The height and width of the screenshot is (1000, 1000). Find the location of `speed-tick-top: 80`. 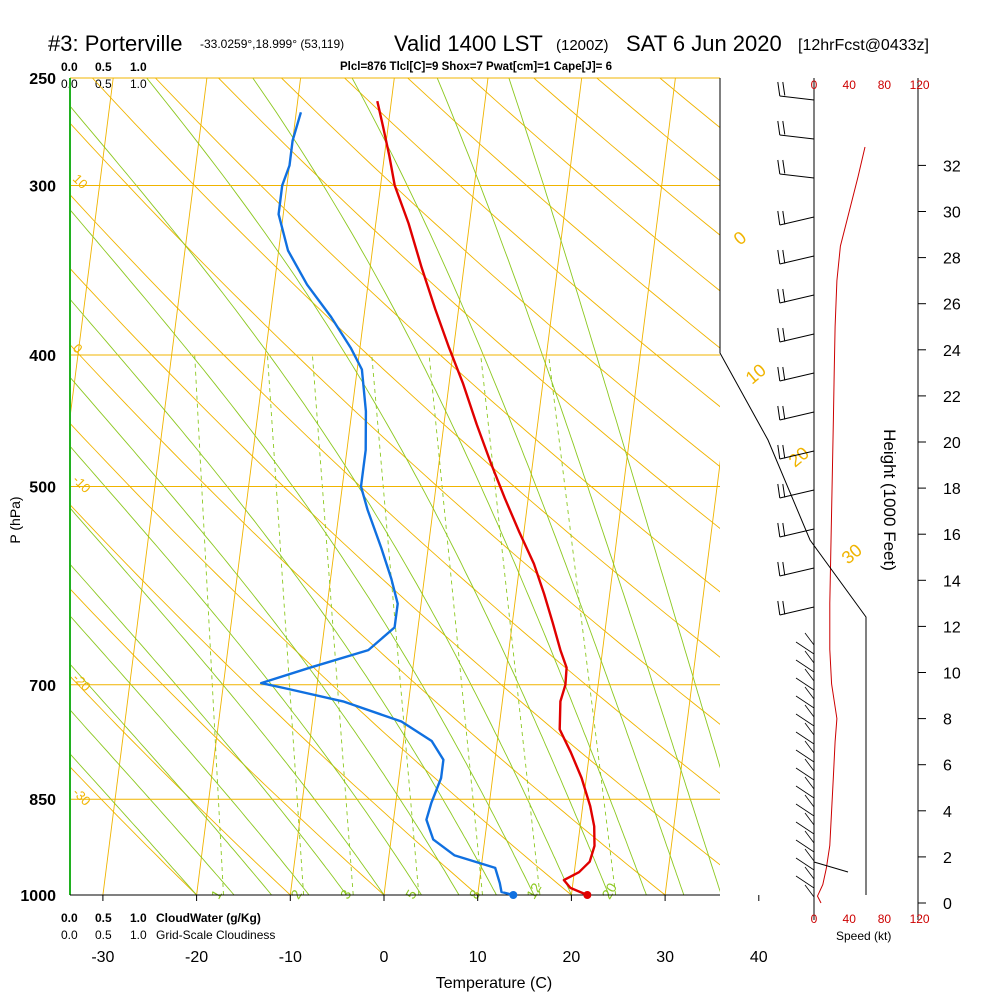

speed-tick-top: 80 is located at coordinates (885, 85).